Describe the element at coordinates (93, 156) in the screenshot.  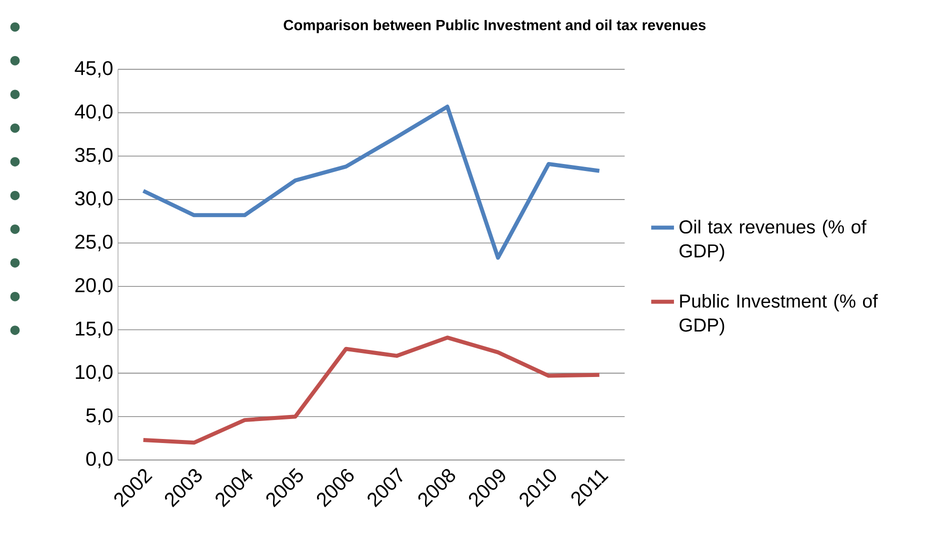
I see `y-tick-label: 35,0` at that location.